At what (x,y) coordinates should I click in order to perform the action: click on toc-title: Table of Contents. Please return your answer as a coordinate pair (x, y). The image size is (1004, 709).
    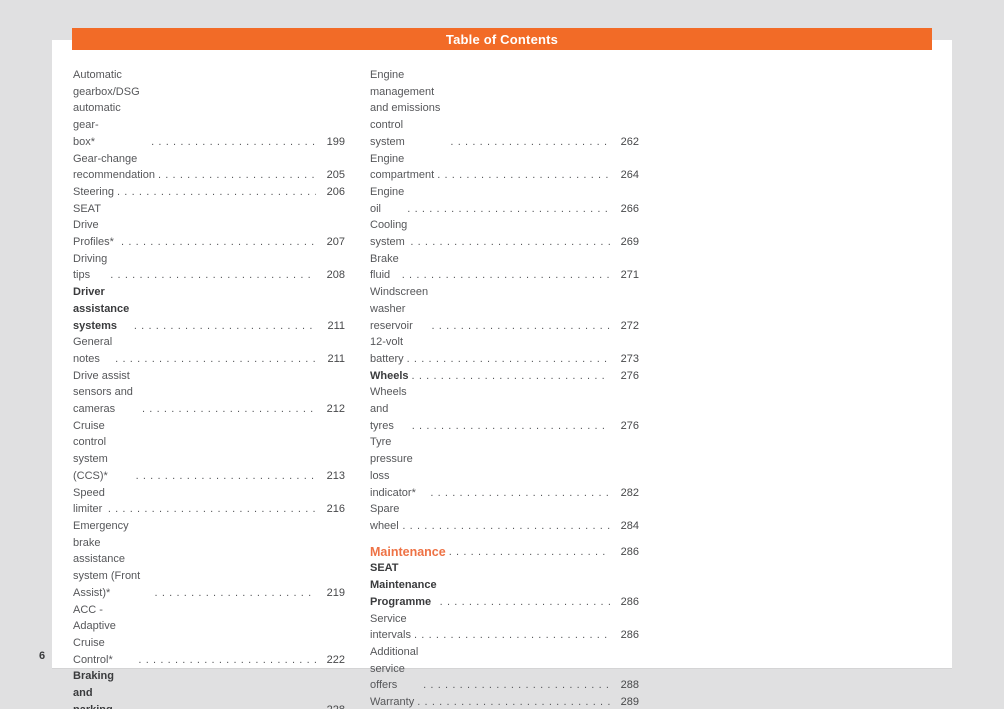
    Looking at the image, I should click on (502, 39).